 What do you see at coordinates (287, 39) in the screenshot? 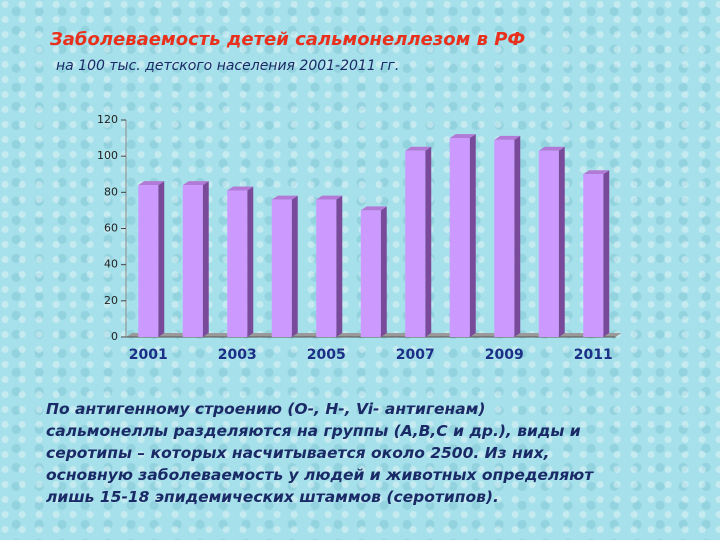
I see `chart-title: Заболеваемость детей сальмонеллезом в РФ` at bounding box center [287, 39].